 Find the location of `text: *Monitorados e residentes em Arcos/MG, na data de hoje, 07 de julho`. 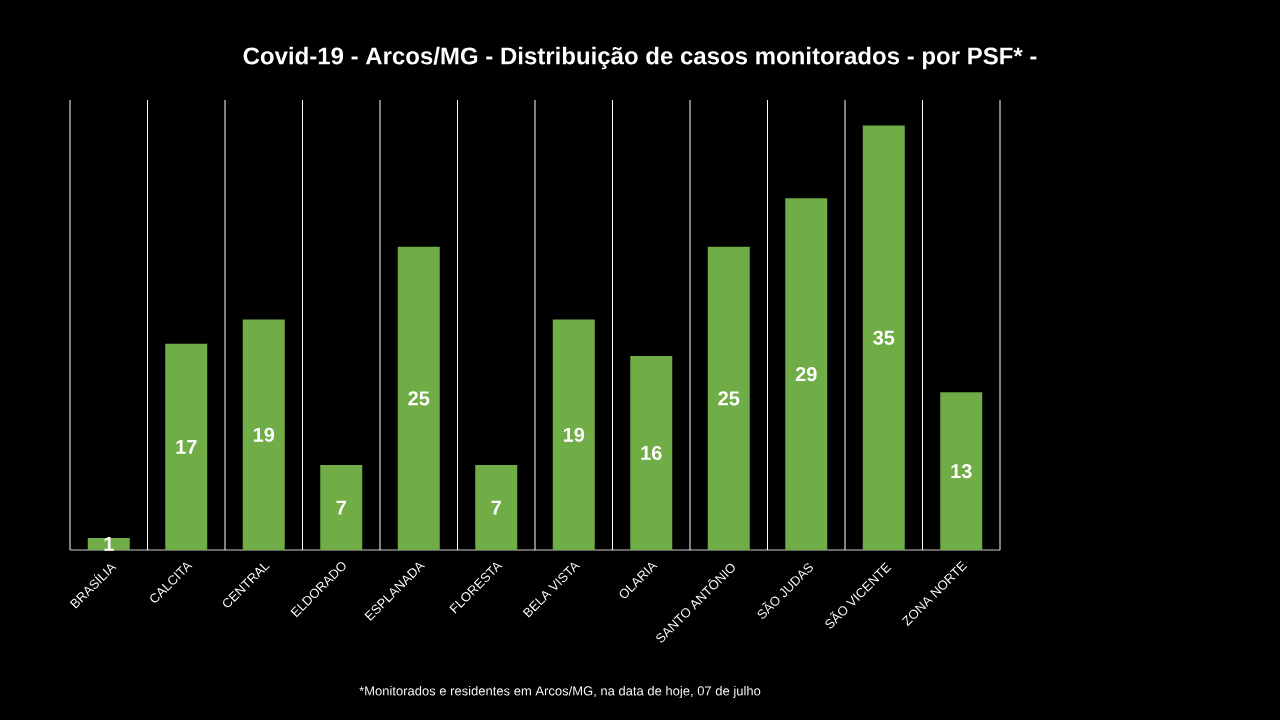

text: *Monitorados e residentes em Arcos/MG, na data de hoje, 07 de julho is located at coordinates (560, 692).